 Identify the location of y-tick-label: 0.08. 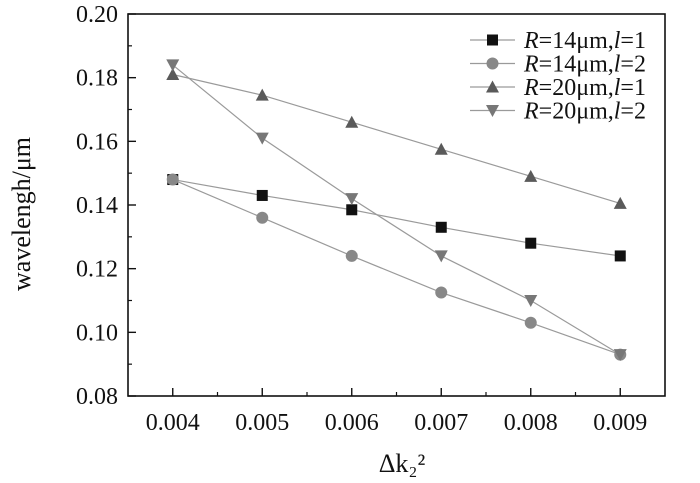
(97, 397).